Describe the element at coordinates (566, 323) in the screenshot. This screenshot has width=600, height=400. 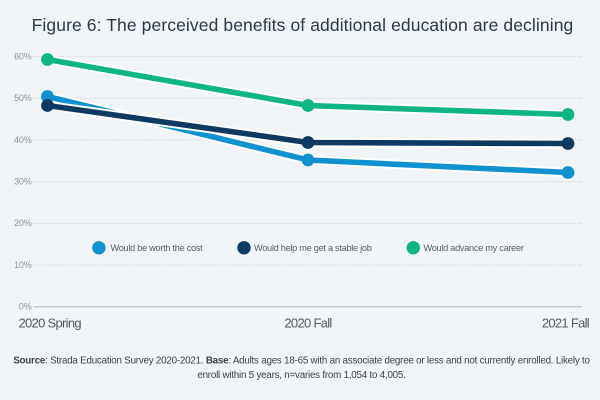
I see `svg-text: 2021 Fall` at that location.